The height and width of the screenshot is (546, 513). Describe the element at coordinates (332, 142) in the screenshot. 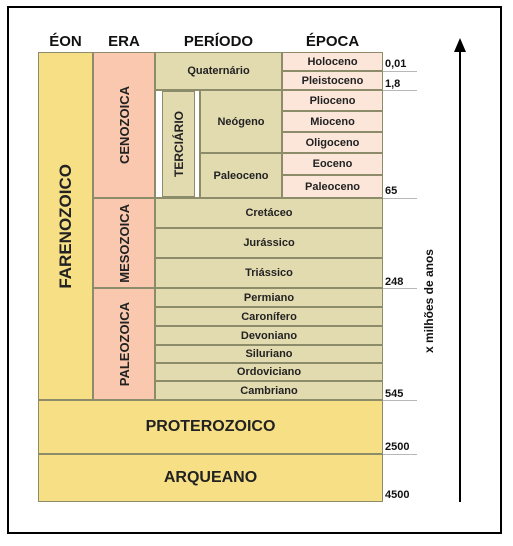

I see `epoch-oligoceno: Oligoceno` at that location.